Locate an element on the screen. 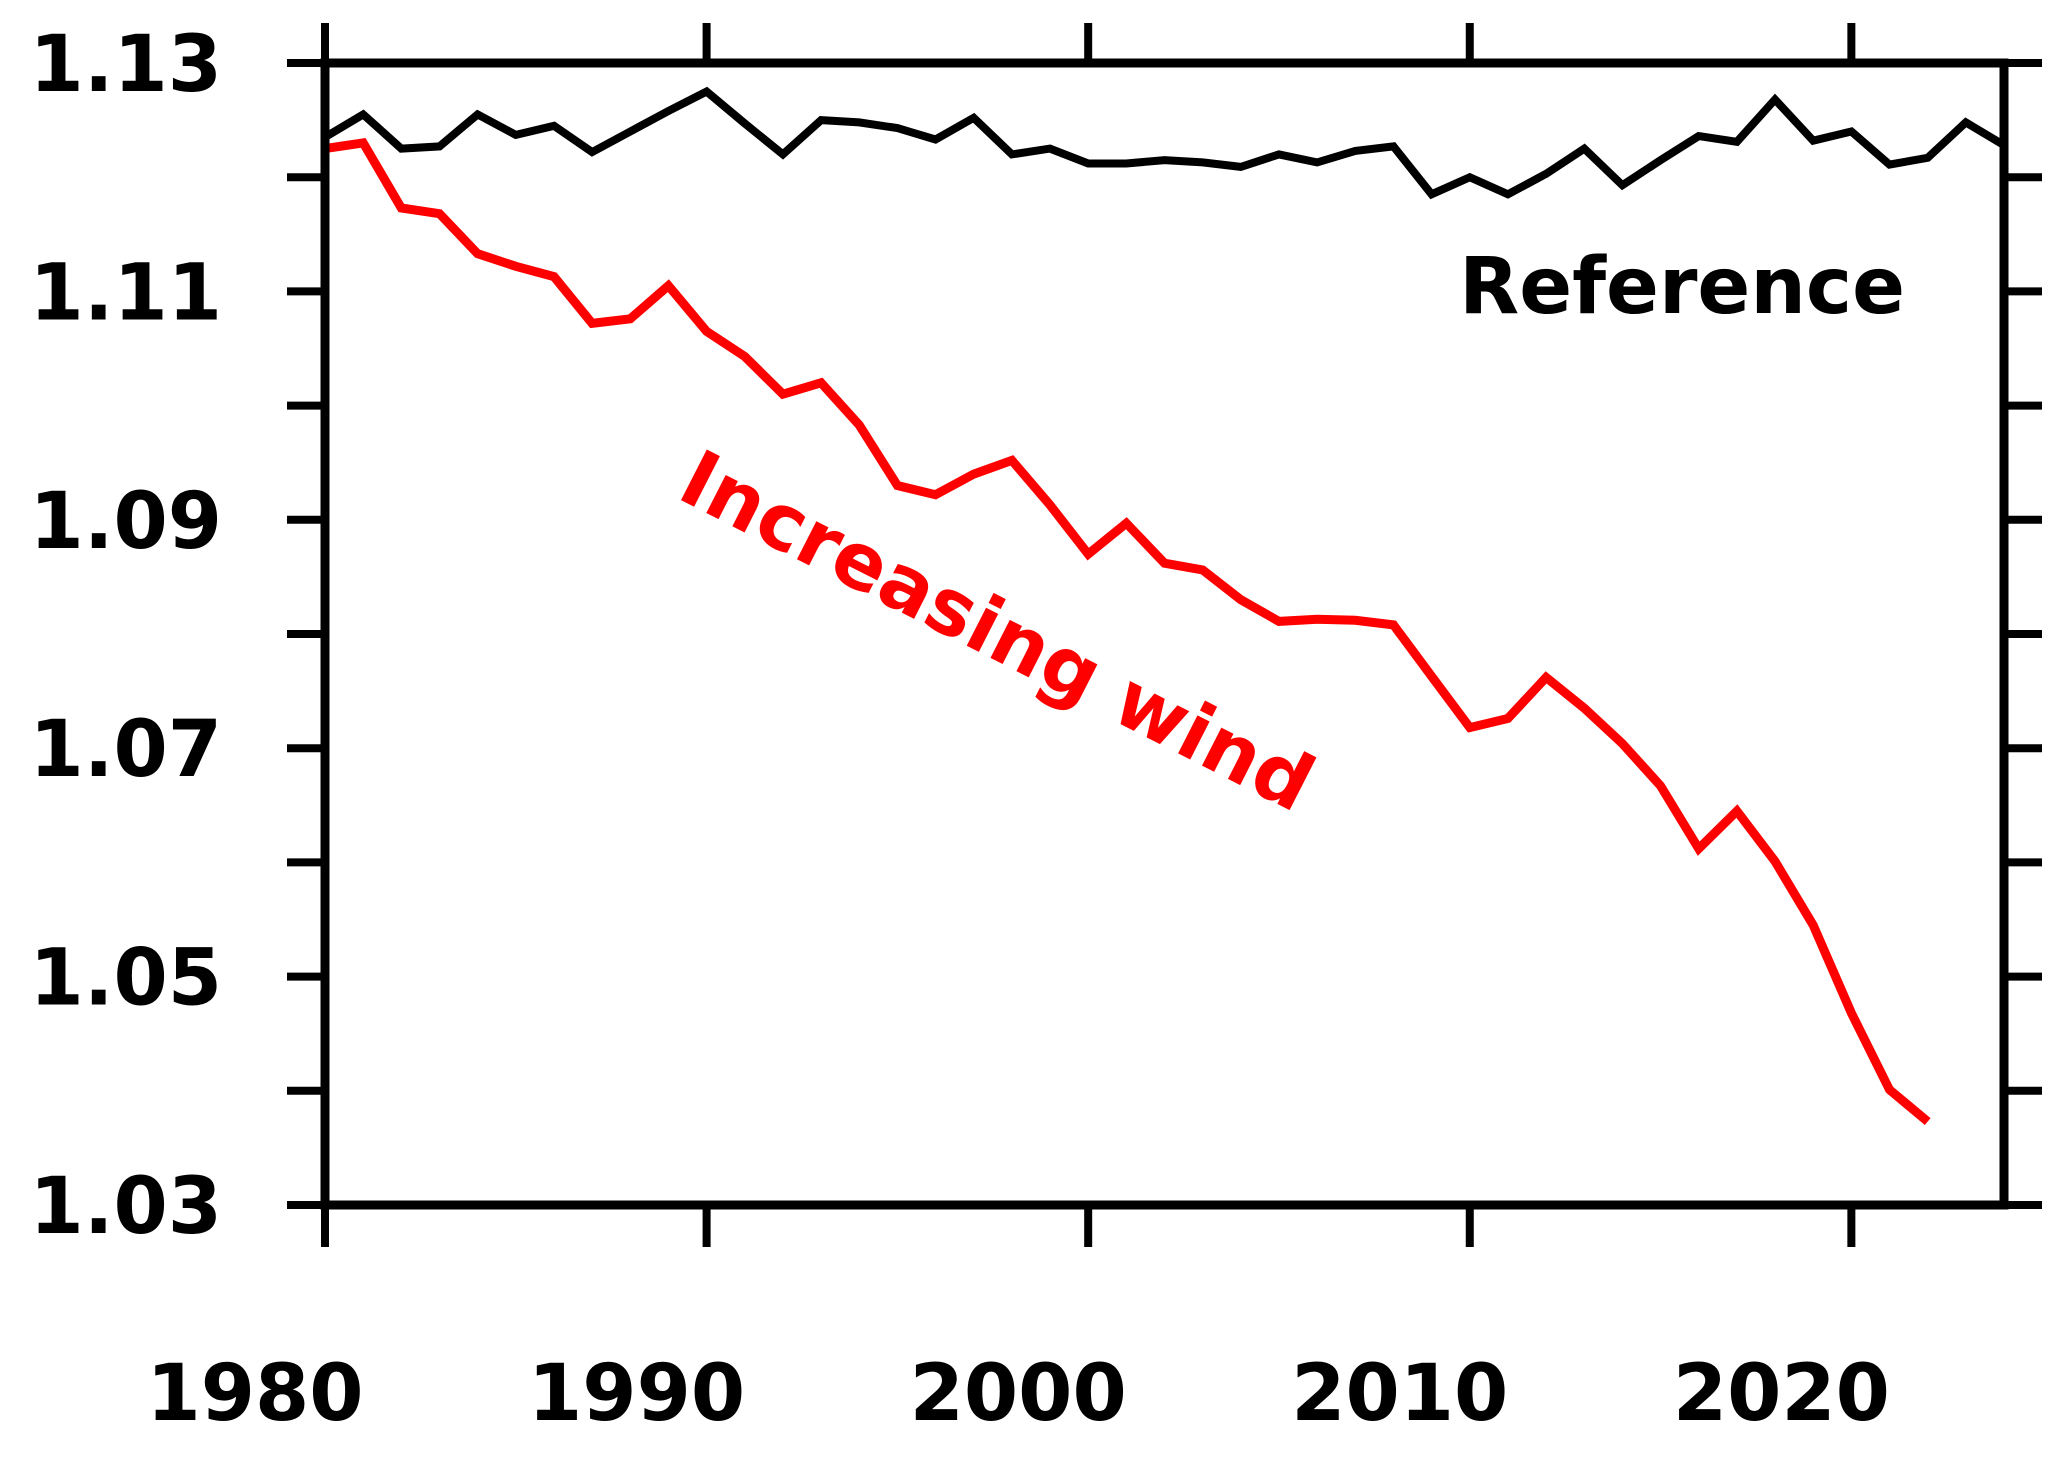 The width and height of the screenshot is (2068, 1457). increasing-wind-series-label: Increasing wind is located at coordinates (997, 632).